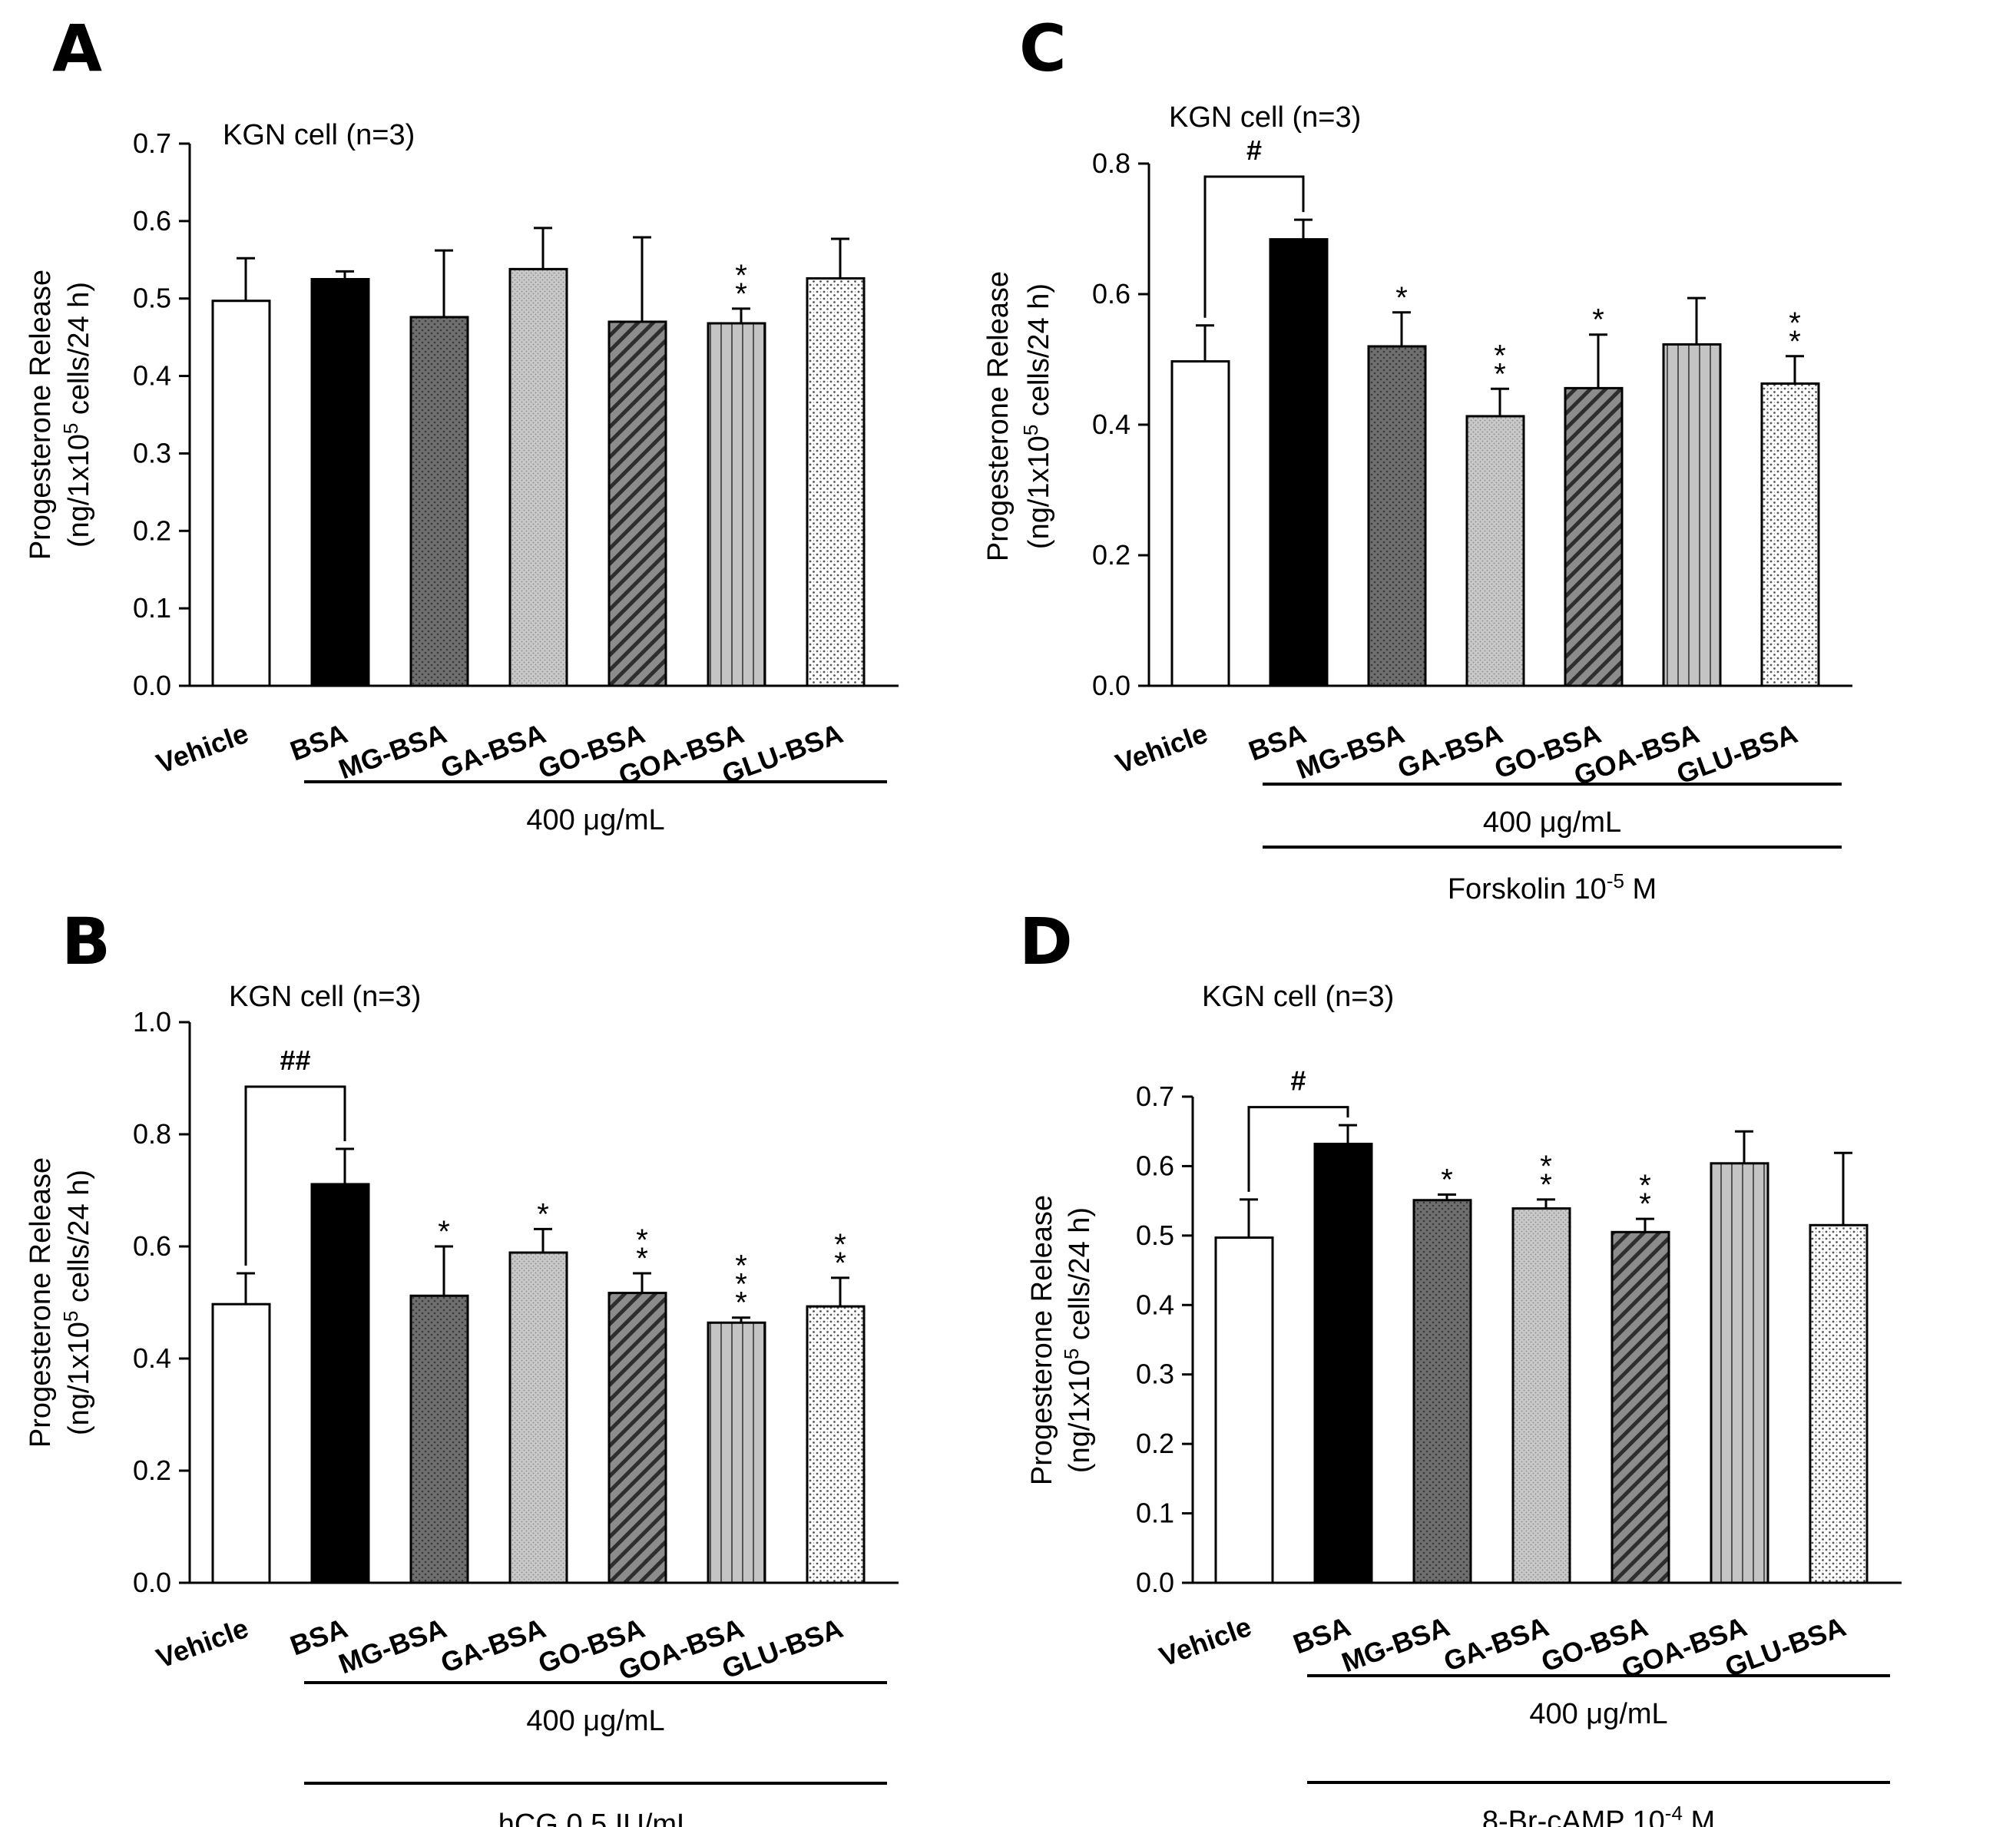 The height and width of the screenshot is (1827, 2016). I want to click on panel-letter: B, so click(86, 941).